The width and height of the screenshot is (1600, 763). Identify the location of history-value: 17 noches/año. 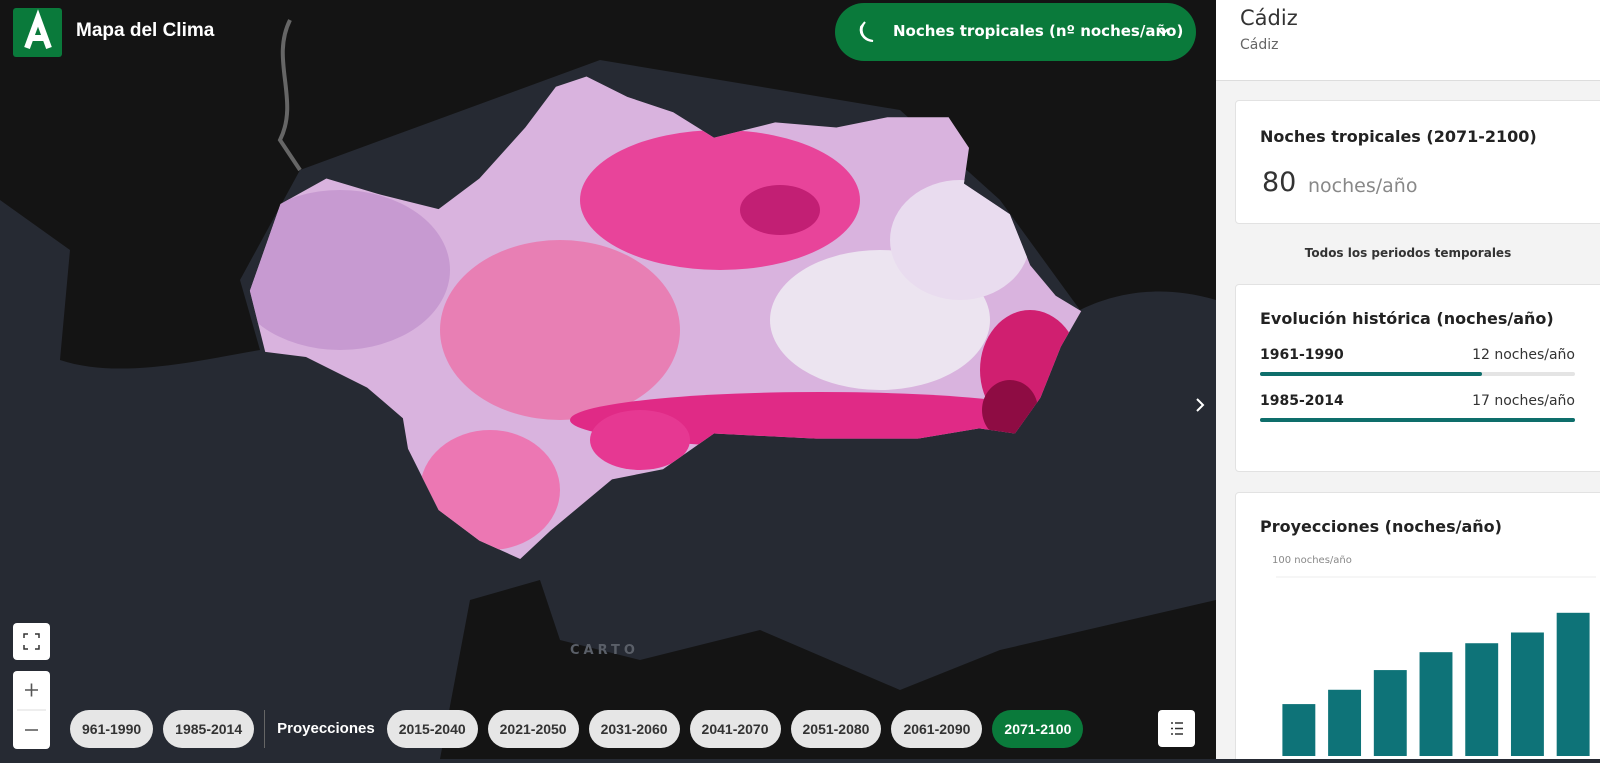
(1523, 401).